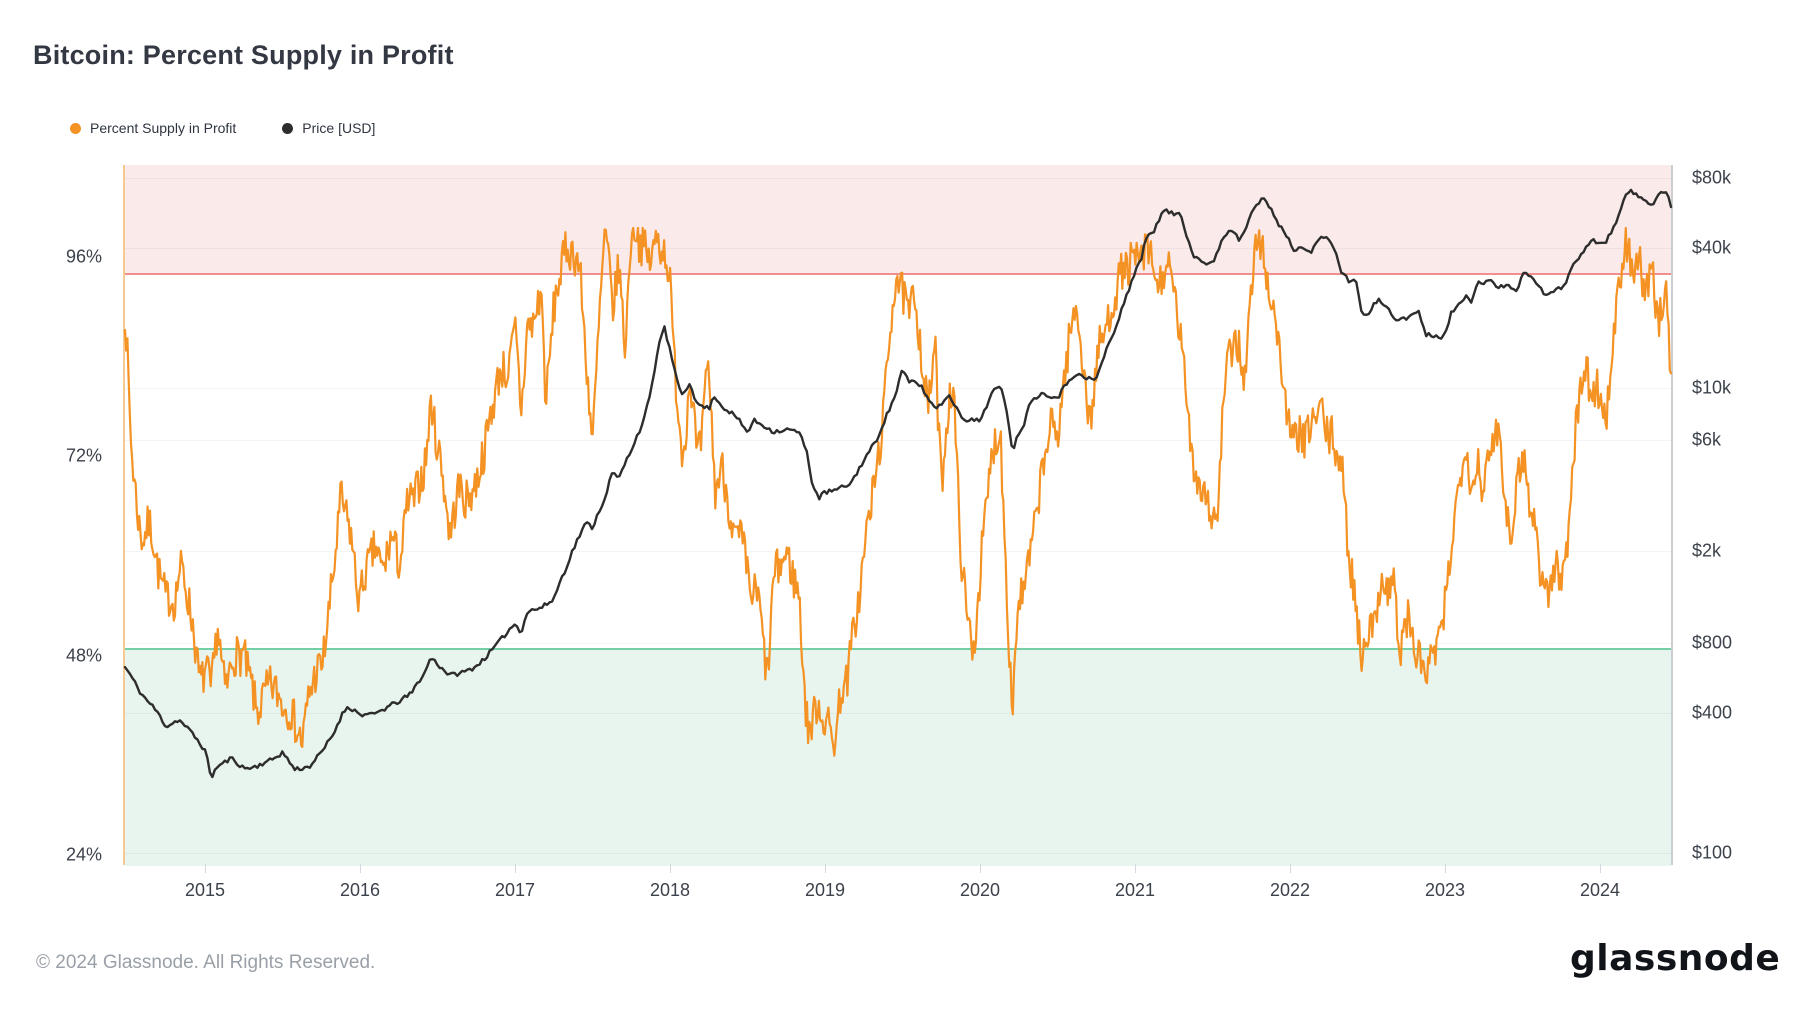 The height and width of the screenshot is (1013, 1800). Describe the element at coordinates (1712, 387) in the screenshot. I see `y-axis-right-tick-label: $10k` at that location.